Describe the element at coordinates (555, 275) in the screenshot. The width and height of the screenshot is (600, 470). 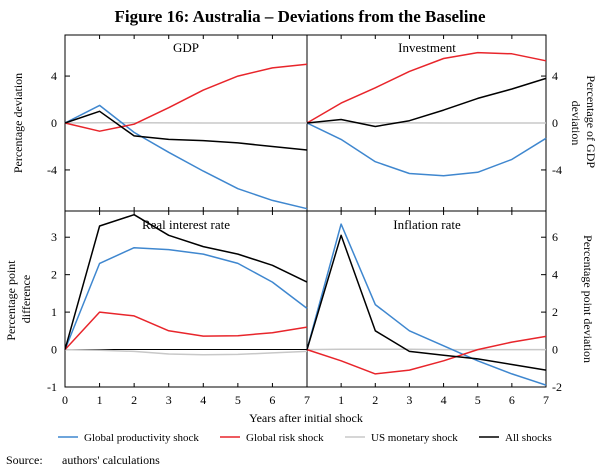
I see `ytick-label-inflation-rate: 4` at that location.